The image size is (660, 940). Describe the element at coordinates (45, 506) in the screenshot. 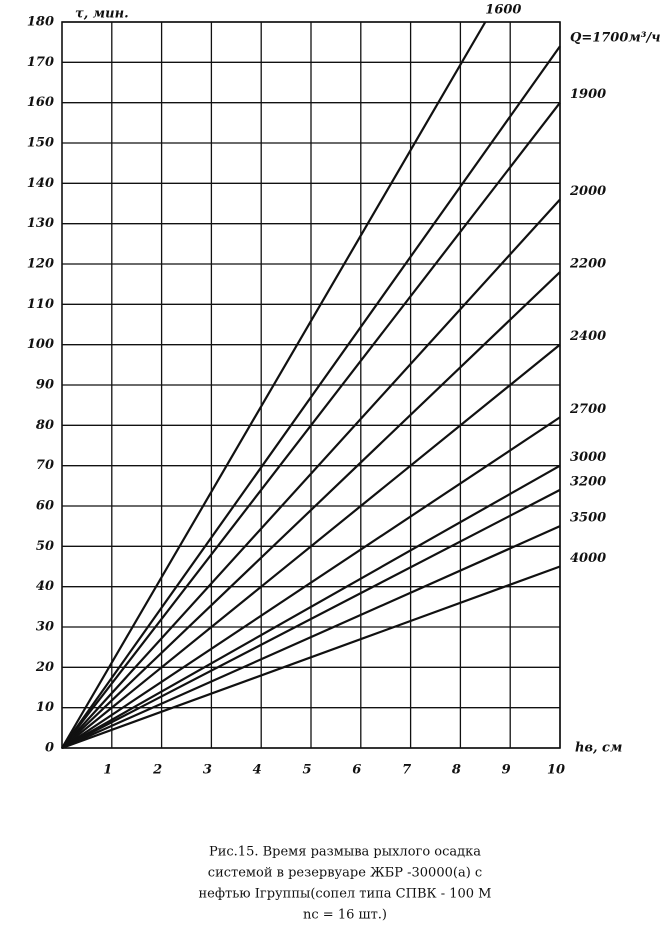

I see `y-tick-label: 60` at that location.